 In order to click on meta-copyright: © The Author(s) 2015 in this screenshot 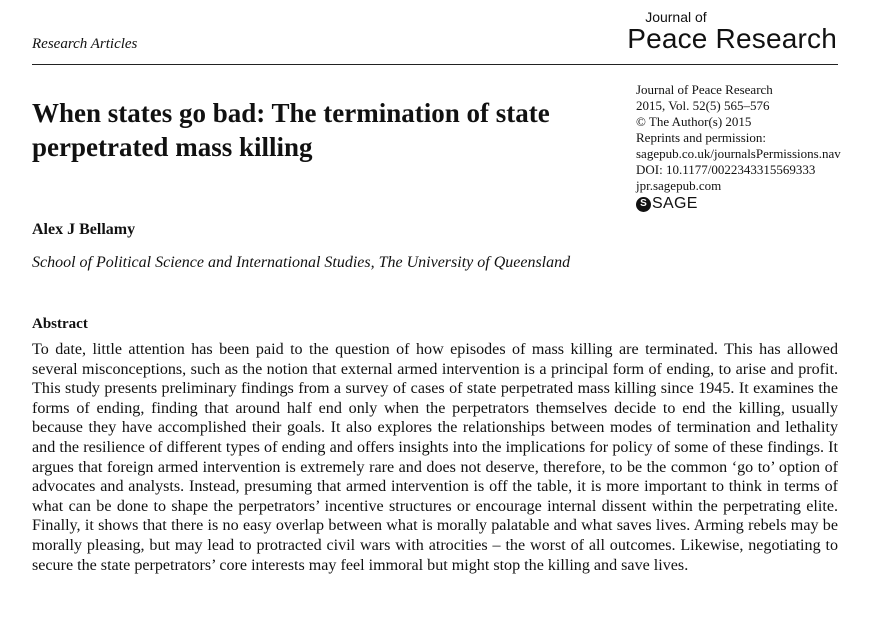, I will do `click(694, 121)`.